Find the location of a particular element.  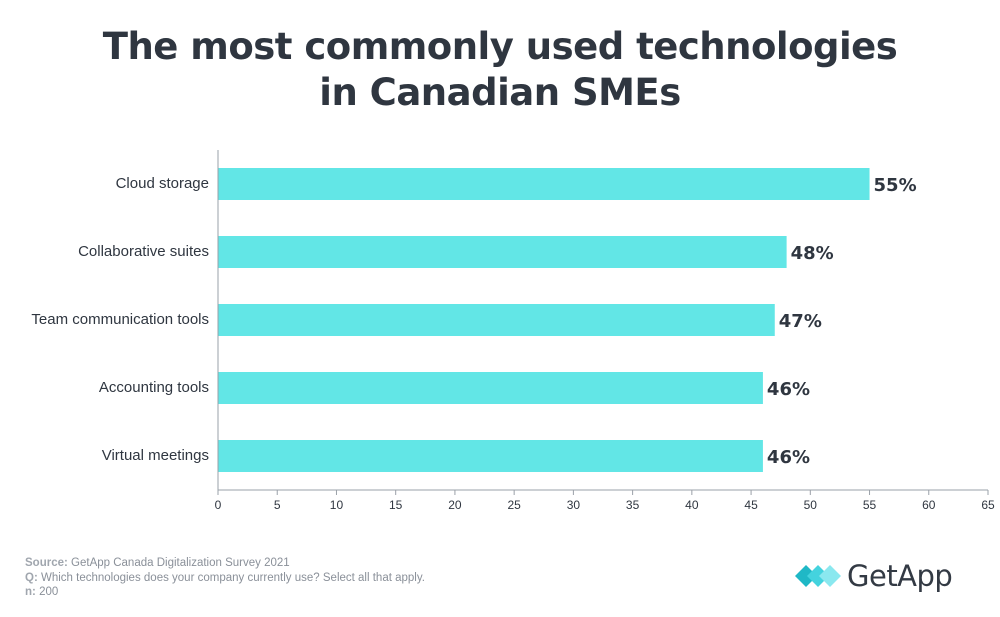

getapp-logo-mark-icon is located at coordinates (818, 576).